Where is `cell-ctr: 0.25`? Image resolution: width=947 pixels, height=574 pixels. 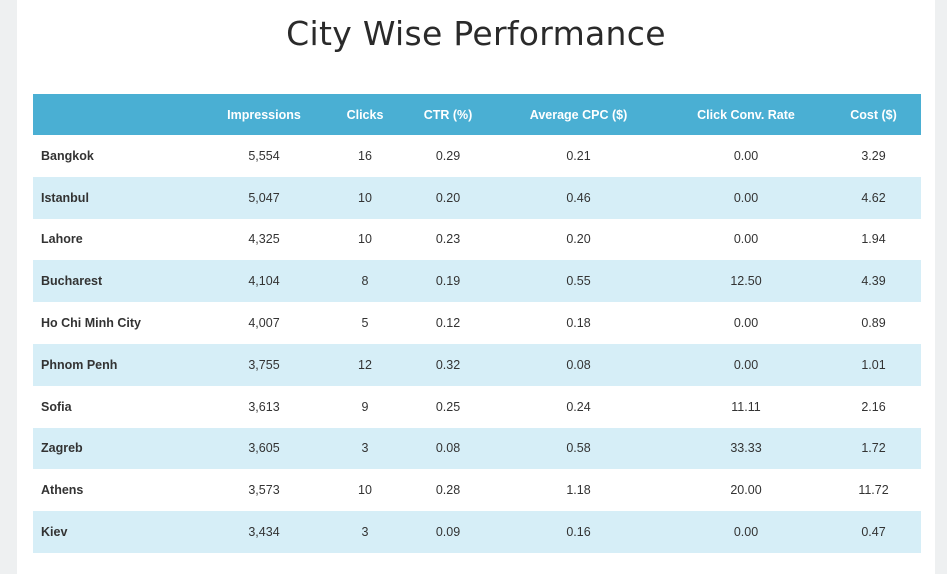 cell-ctr: 0.25 is located at coordinates (448, 406).